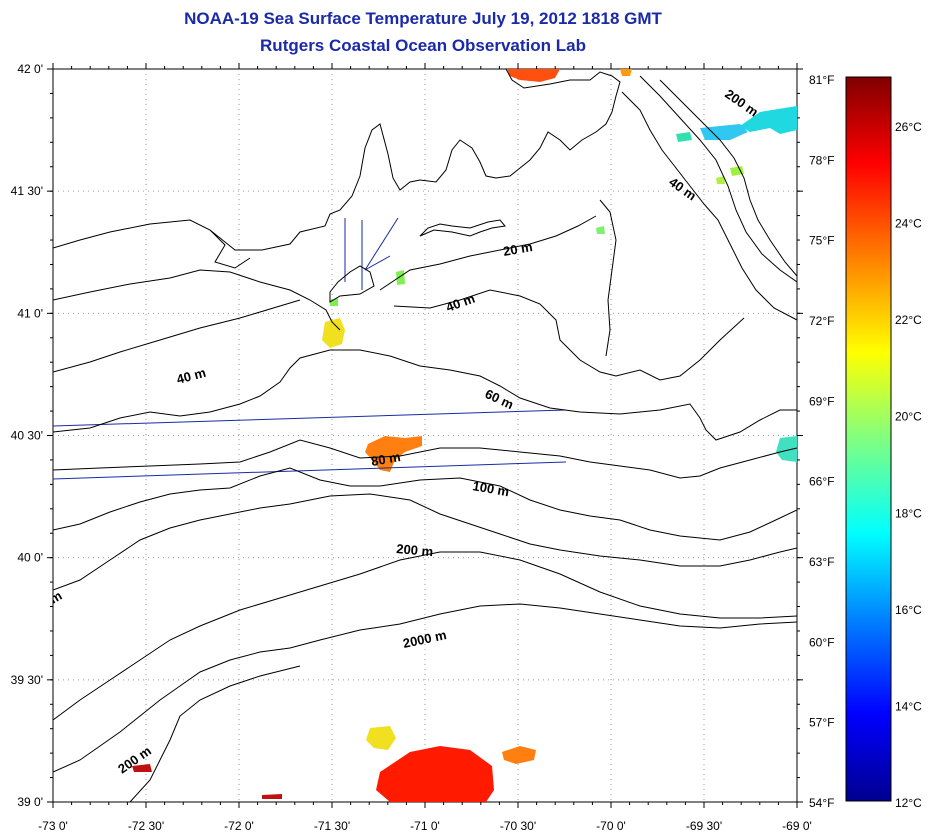 This screenshot has width=936, height=840. Describe the element at coordinates (821, 723) in the screenshot. I see `colorbar-f-label: 57°F` at that location.